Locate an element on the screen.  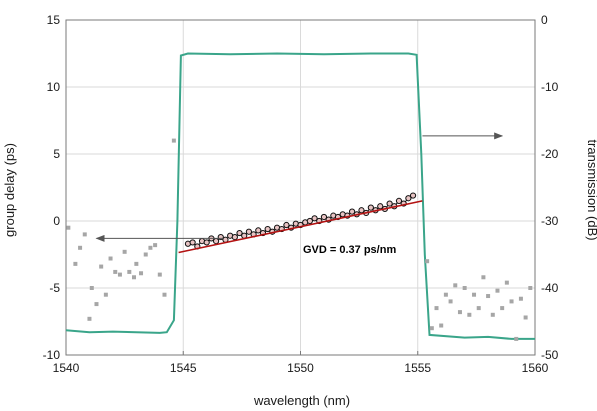
y-left-tick-label: 5 is located at coordinates (56, 154).